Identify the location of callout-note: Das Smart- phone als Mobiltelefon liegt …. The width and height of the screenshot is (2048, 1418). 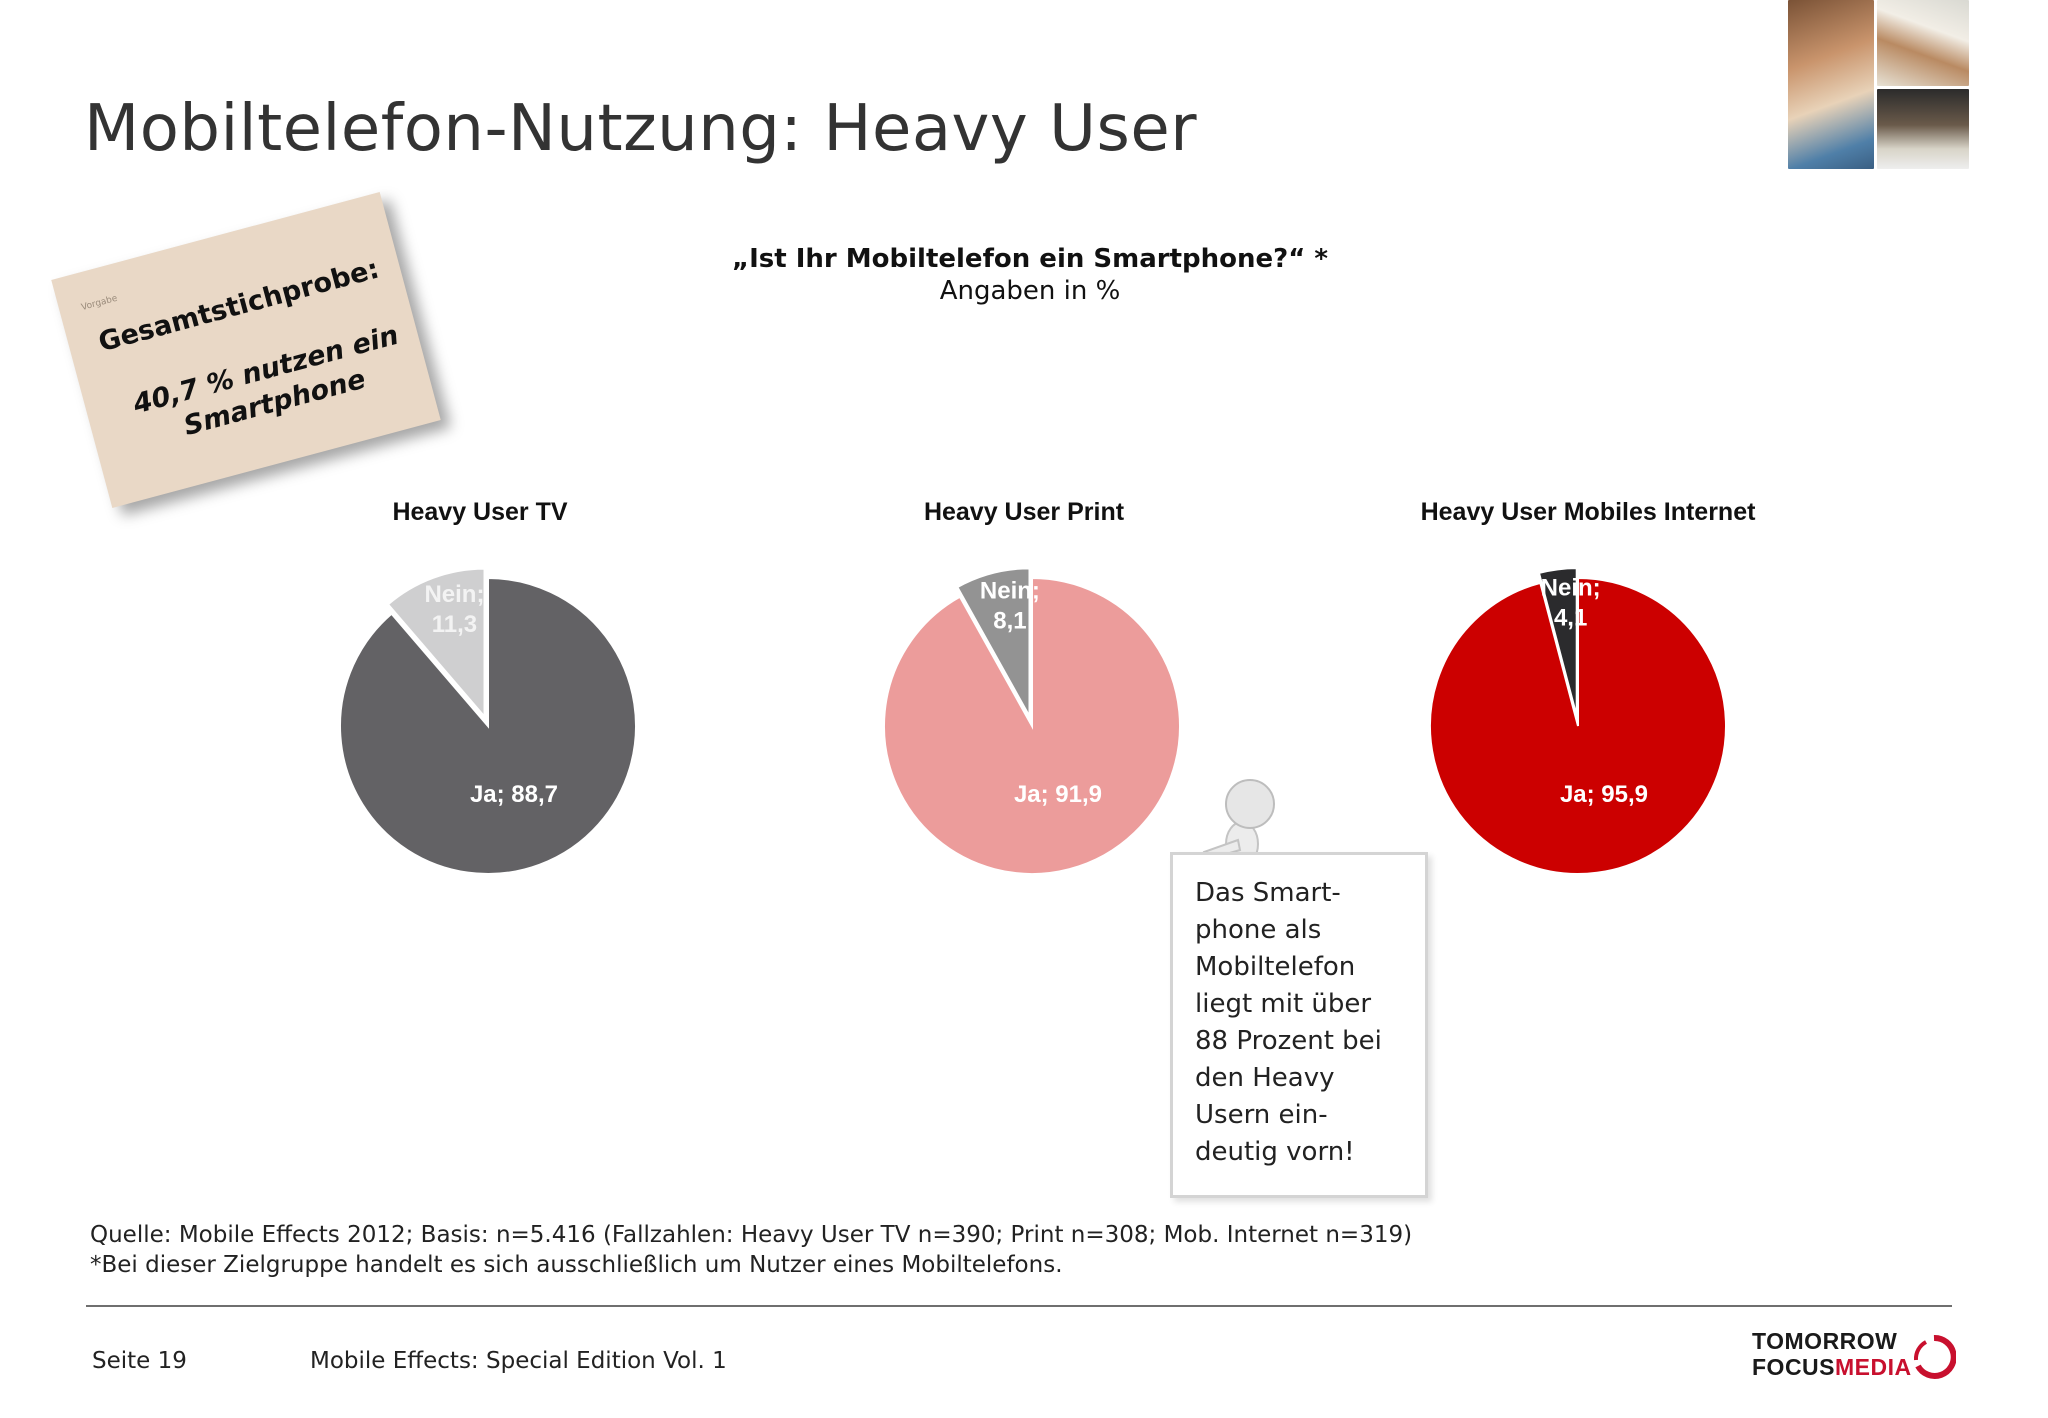
(1299, 1025).